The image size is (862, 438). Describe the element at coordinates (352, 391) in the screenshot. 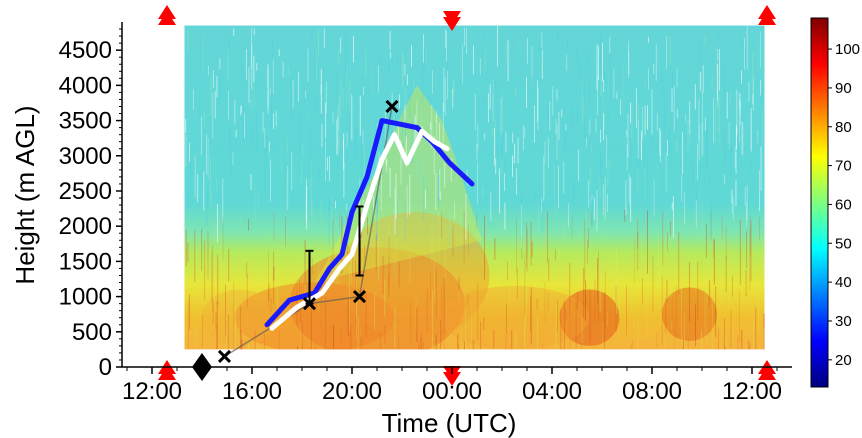

I see `x-tick-label: 20:00` at that location.